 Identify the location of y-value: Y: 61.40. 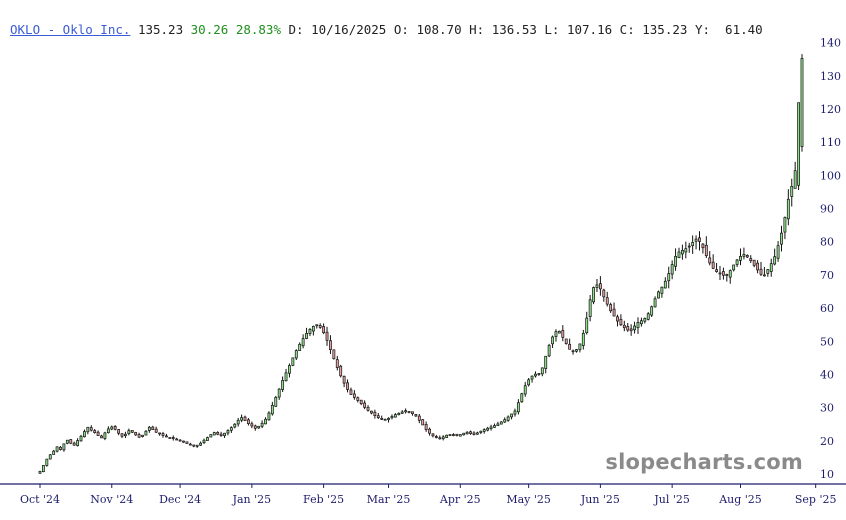
(728, 29).